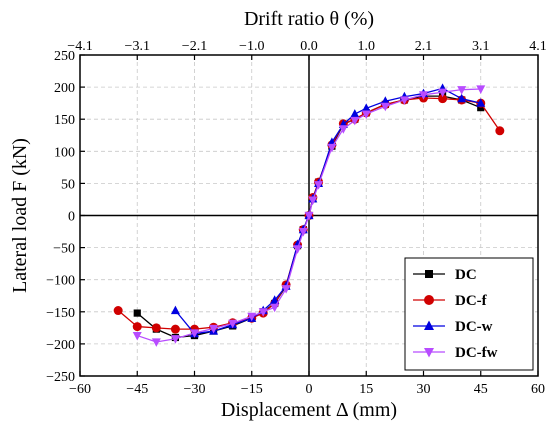  I want to click on y-tick-label: 150, so click(64, 120).